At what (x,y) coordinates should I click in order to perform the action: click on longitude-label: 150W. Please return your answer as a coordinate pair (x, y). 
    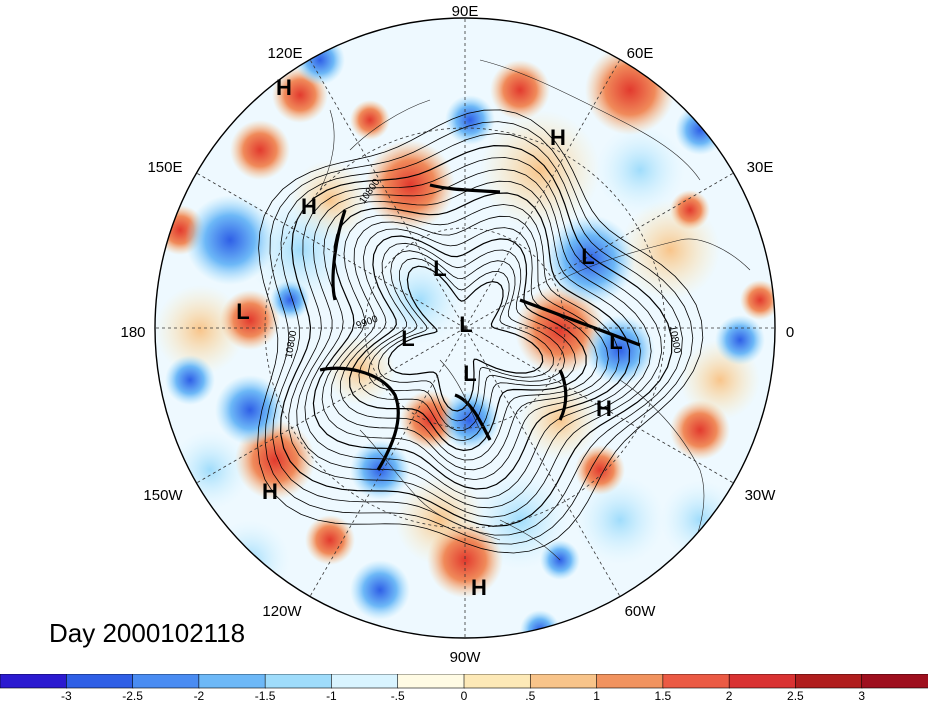
    Looking at the image, I should click on (163, 495).